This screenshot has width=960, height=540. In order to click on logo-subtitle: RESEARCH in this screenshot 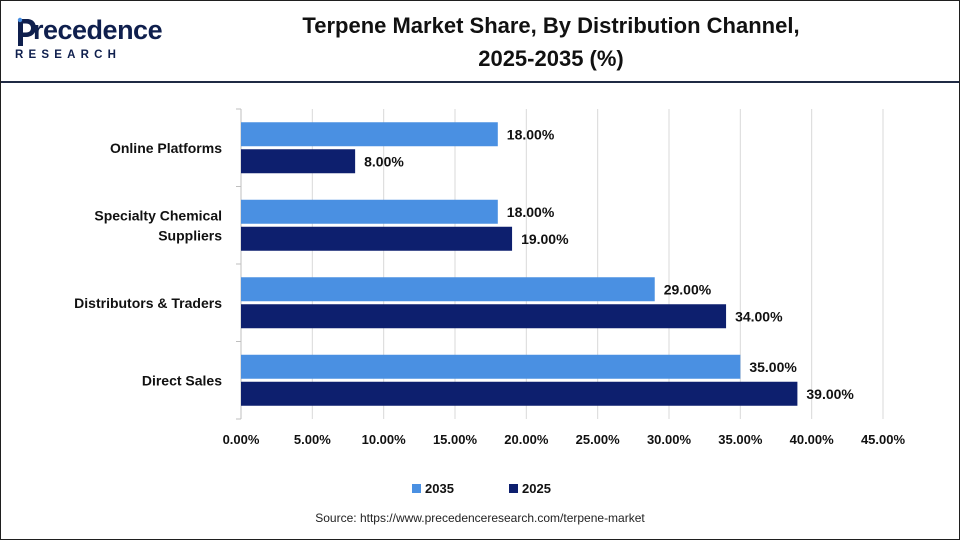, I will do `click(68, 55)`.